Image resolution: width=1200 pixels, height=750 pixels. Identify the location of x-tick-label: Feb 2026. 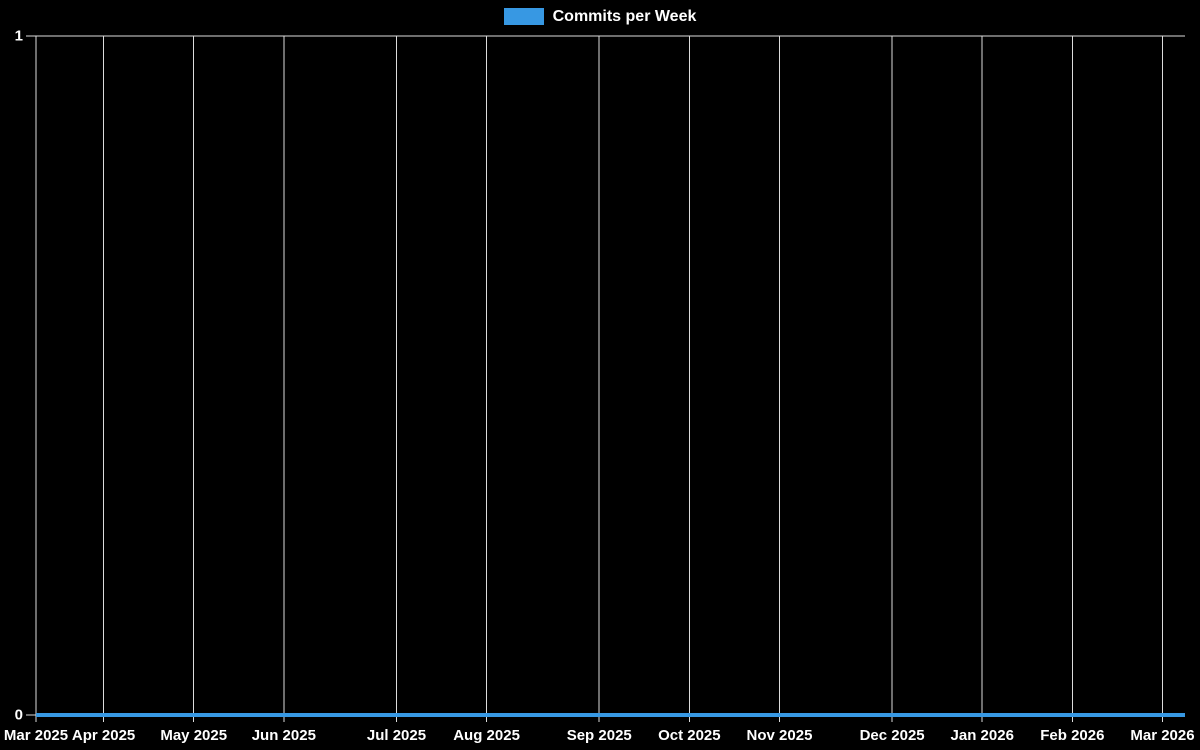
(1072, 735).